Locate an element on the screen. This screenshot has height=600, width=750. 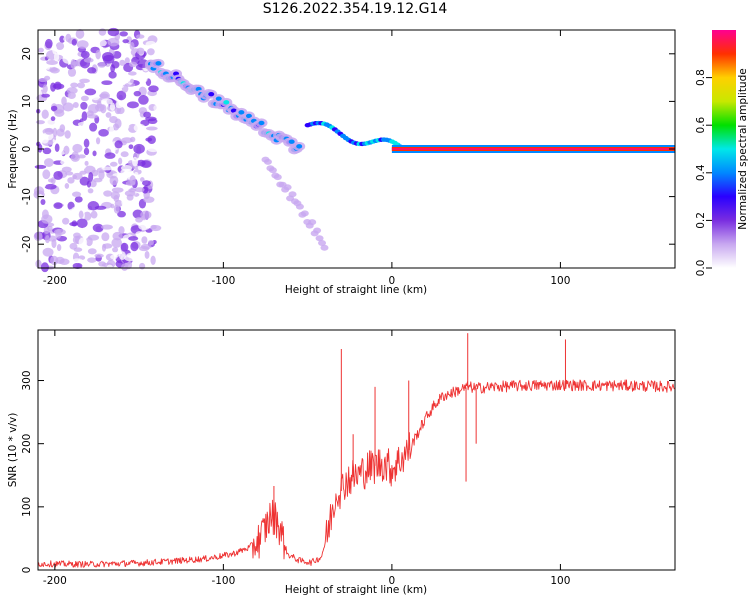
colorbar-tick-label: 0.4 is located at coordinates (701, 172).